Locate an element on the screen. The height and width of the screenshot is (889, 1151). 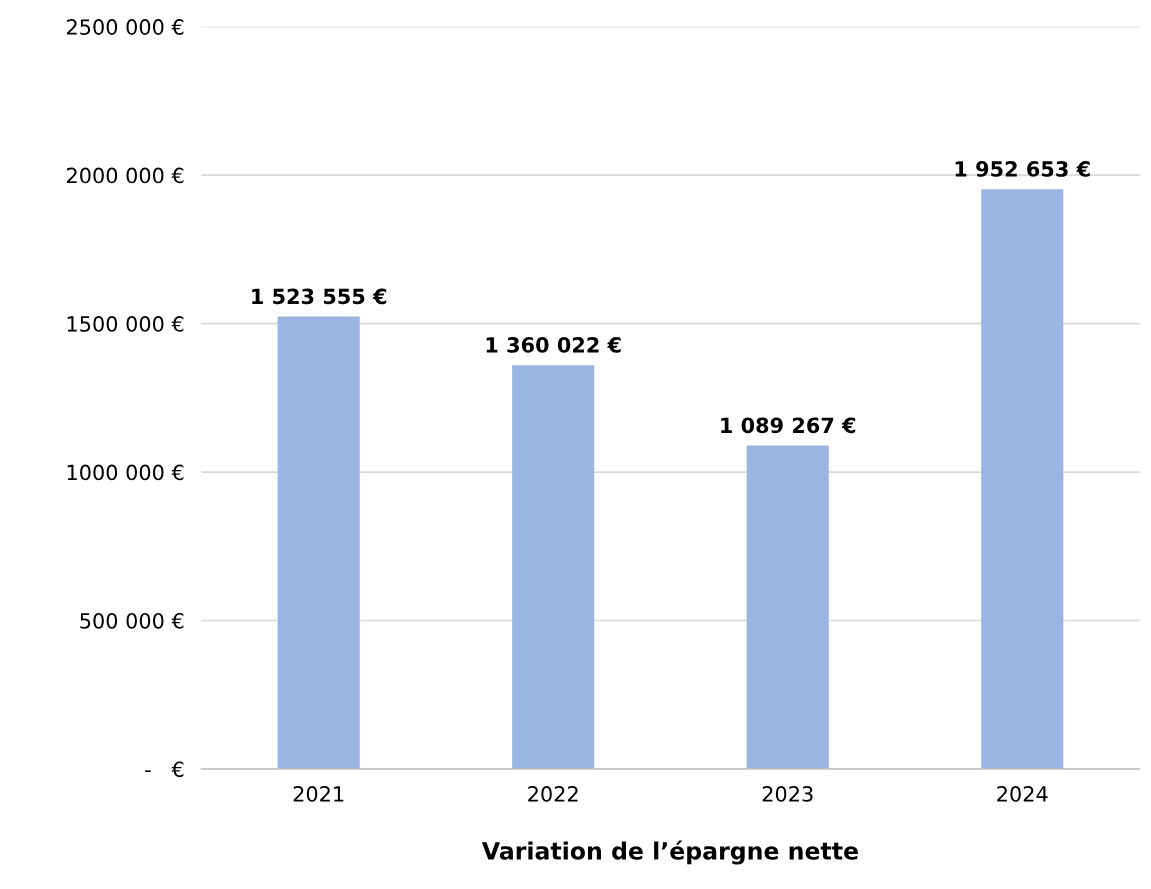
x-axis-title: Variation de l’épargne nette is located at coordinates (669, 852).